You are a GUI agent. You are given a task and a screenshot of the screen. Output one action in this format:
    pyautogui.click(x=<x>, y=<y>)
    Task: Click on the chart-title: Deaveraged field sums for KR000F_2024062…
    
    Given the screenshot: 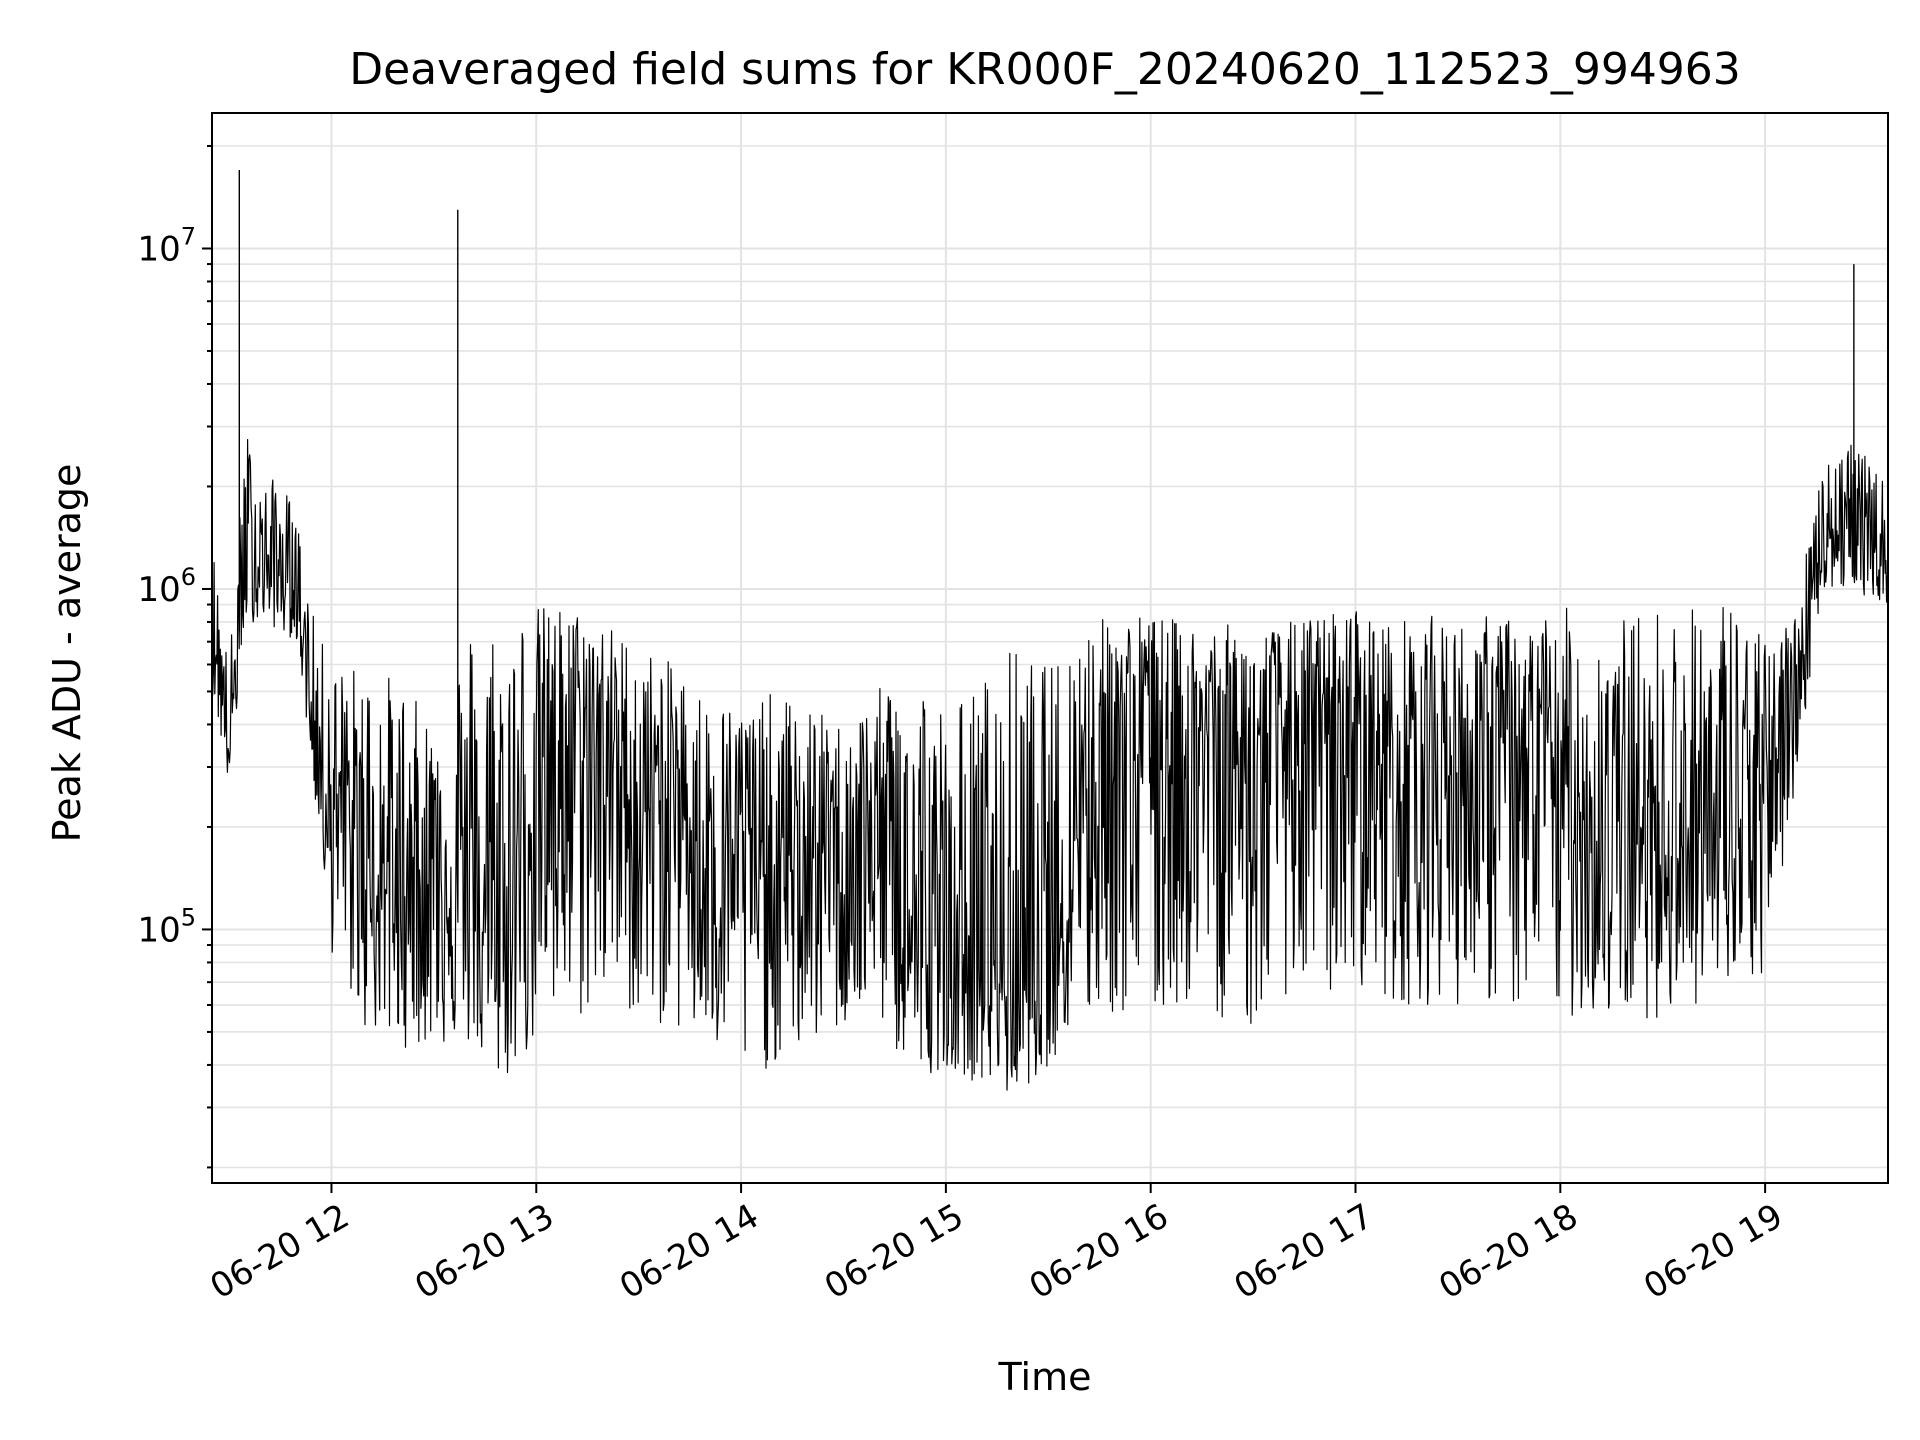 What is the action you would take?
    pyautogui.click(x=1045, y=69)
    